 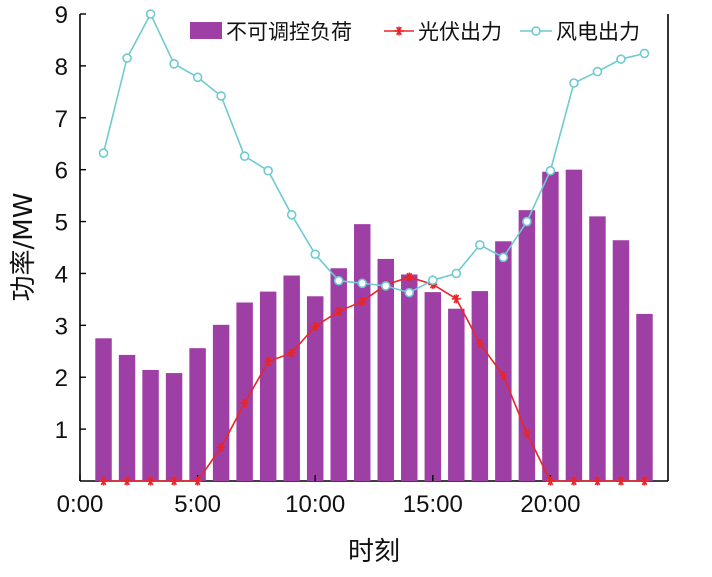 What do you see at coordinates (61, 119) in the screenshot?
I see `y-tick-label: 7` at bounding box center [61, 119].